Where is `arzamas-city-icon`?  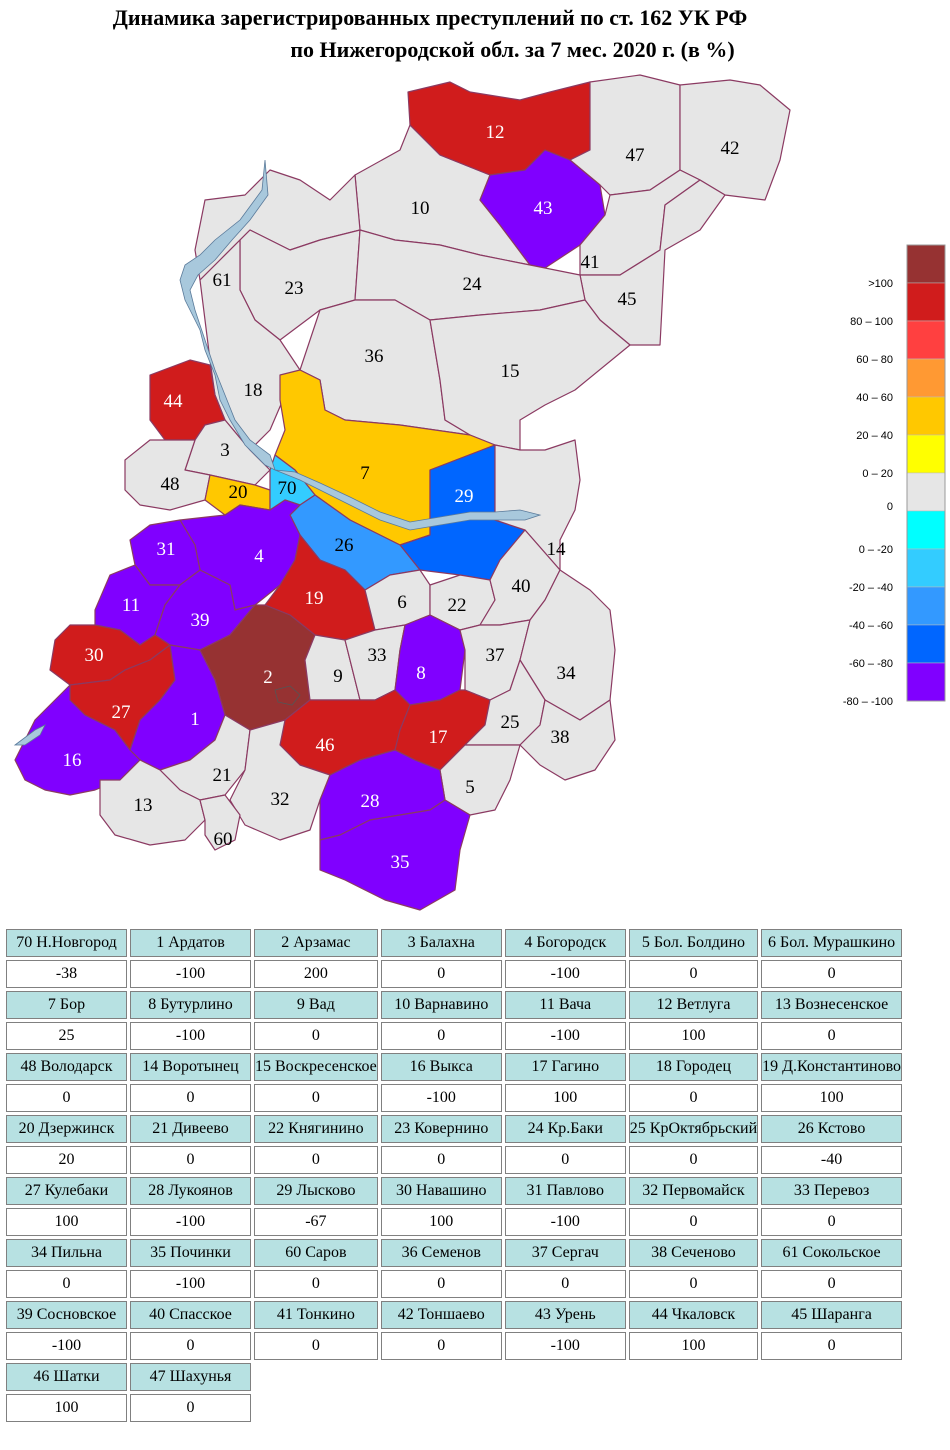
arzamas-city-icon is located at coordinates (287, 695).